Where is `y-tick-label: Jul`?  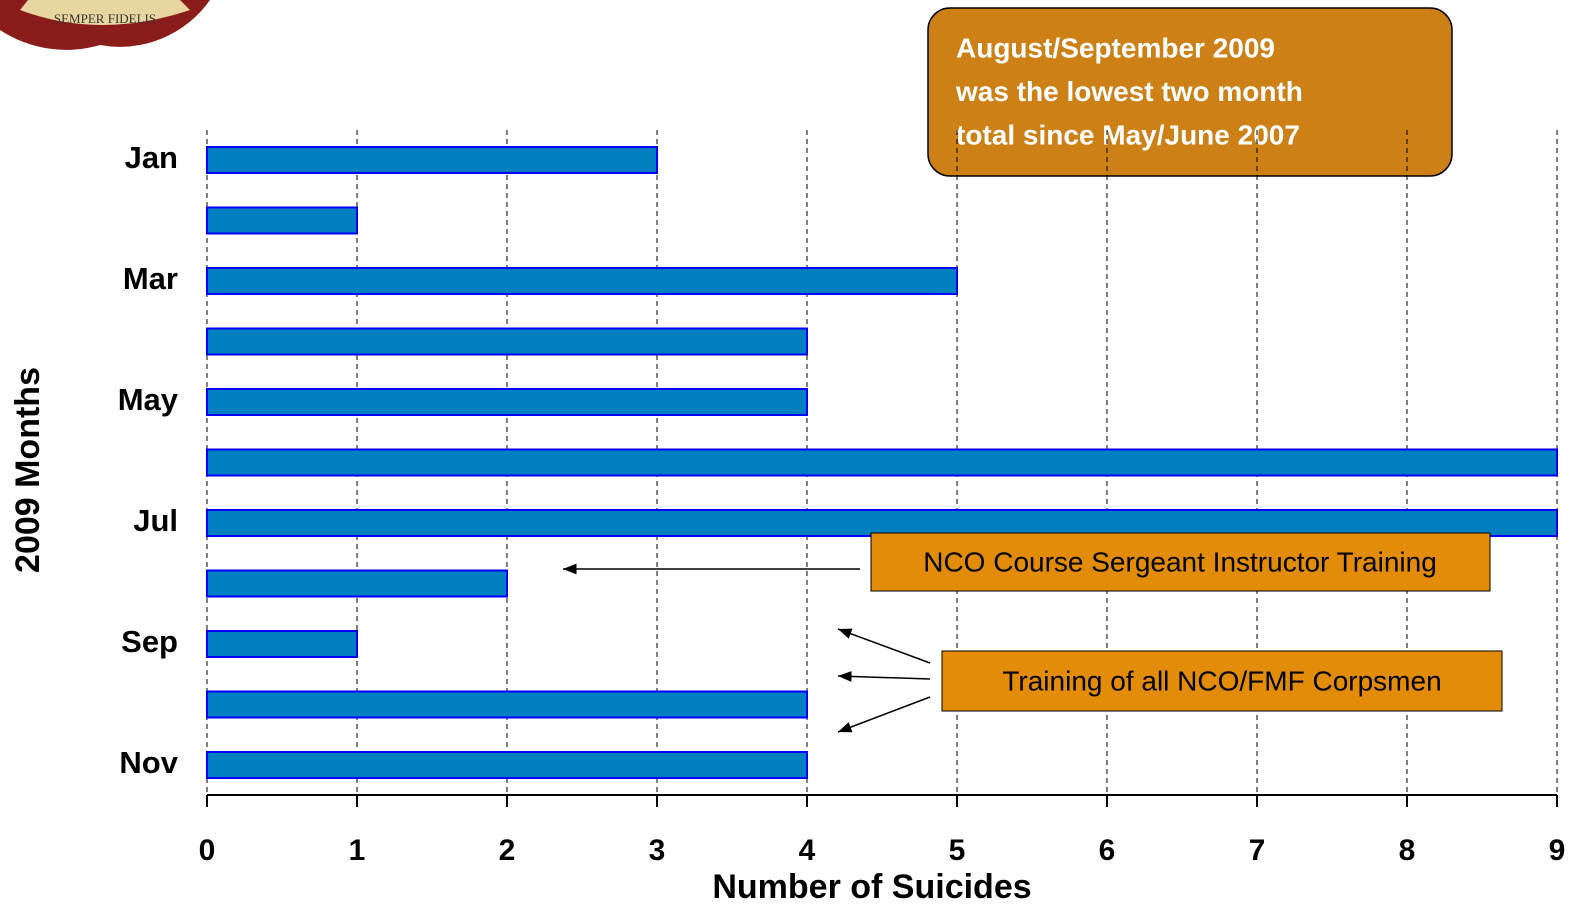 y-tick-label: Jul is located at coordinates (155, 520).